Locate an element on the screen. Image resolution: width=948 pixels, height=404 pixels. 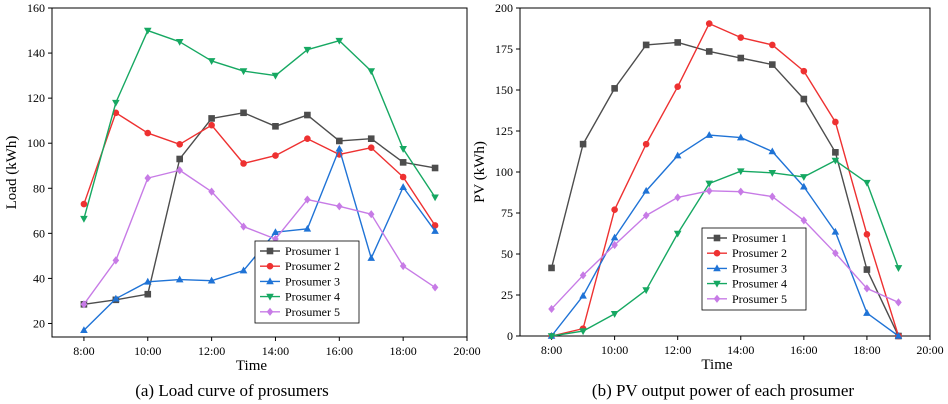
y-axis-label: Load (kWh) is located at coordinates (12, 173).